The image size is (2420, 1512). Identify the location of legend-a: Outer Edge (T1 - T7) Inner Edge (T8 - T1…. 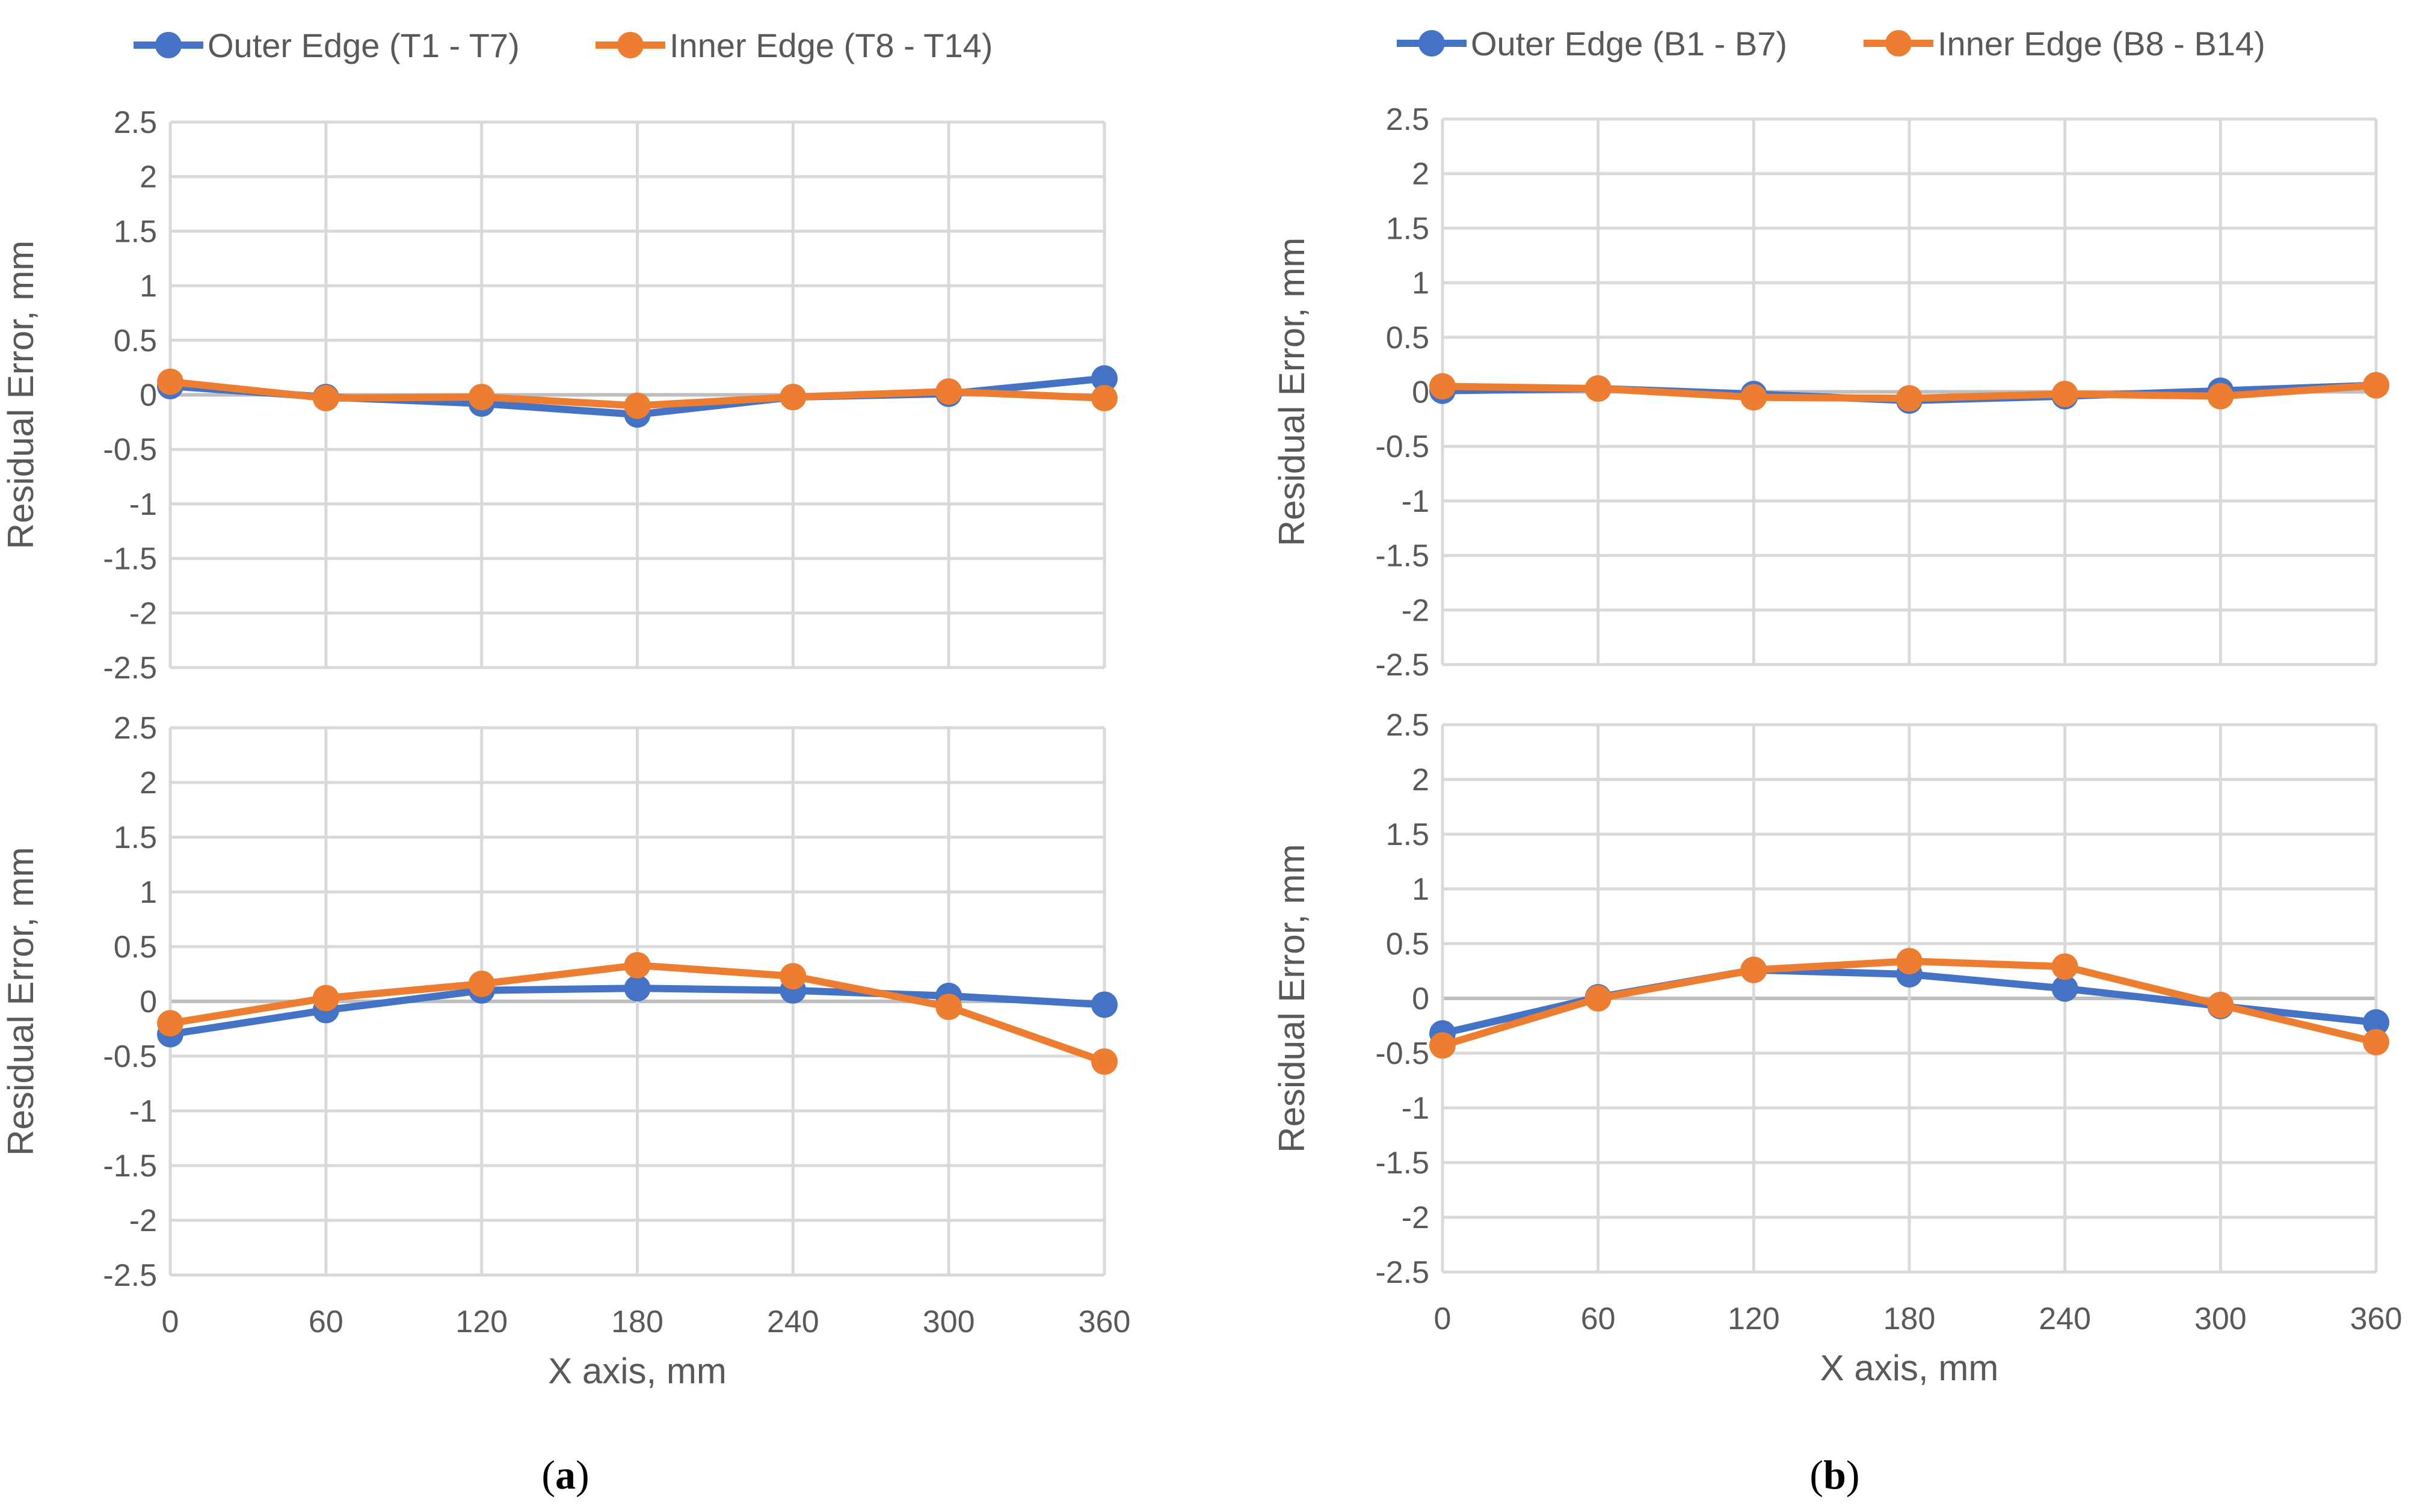
(563, 45).